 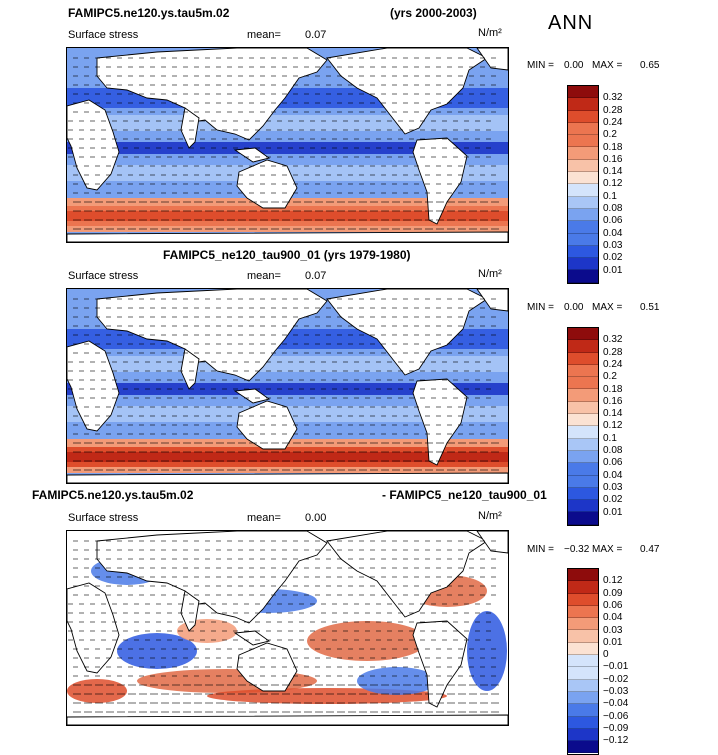 I want to click on panel2-title: FAMIPC5_ne120_tau900_01 (yrs 1979-1980), so click(x=287, y=255).